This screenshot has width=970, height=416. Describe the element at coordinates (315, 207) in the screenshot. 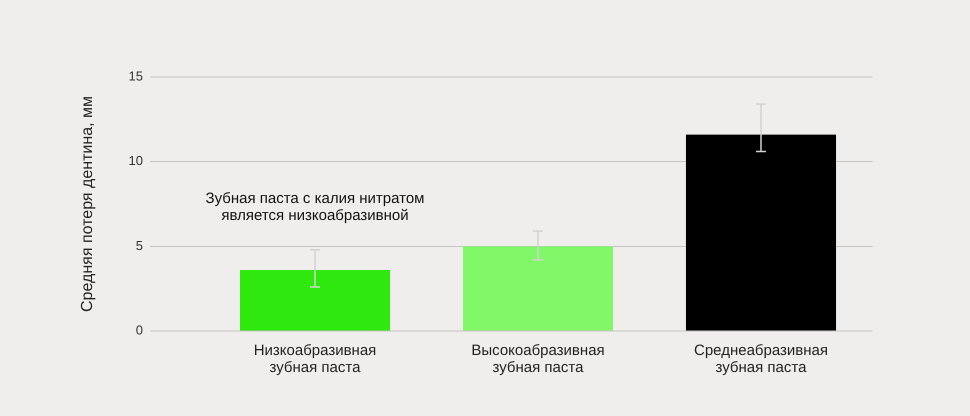

I see `annotation: Зубная паста с калия нитратом является низкоабразивной` at that location.